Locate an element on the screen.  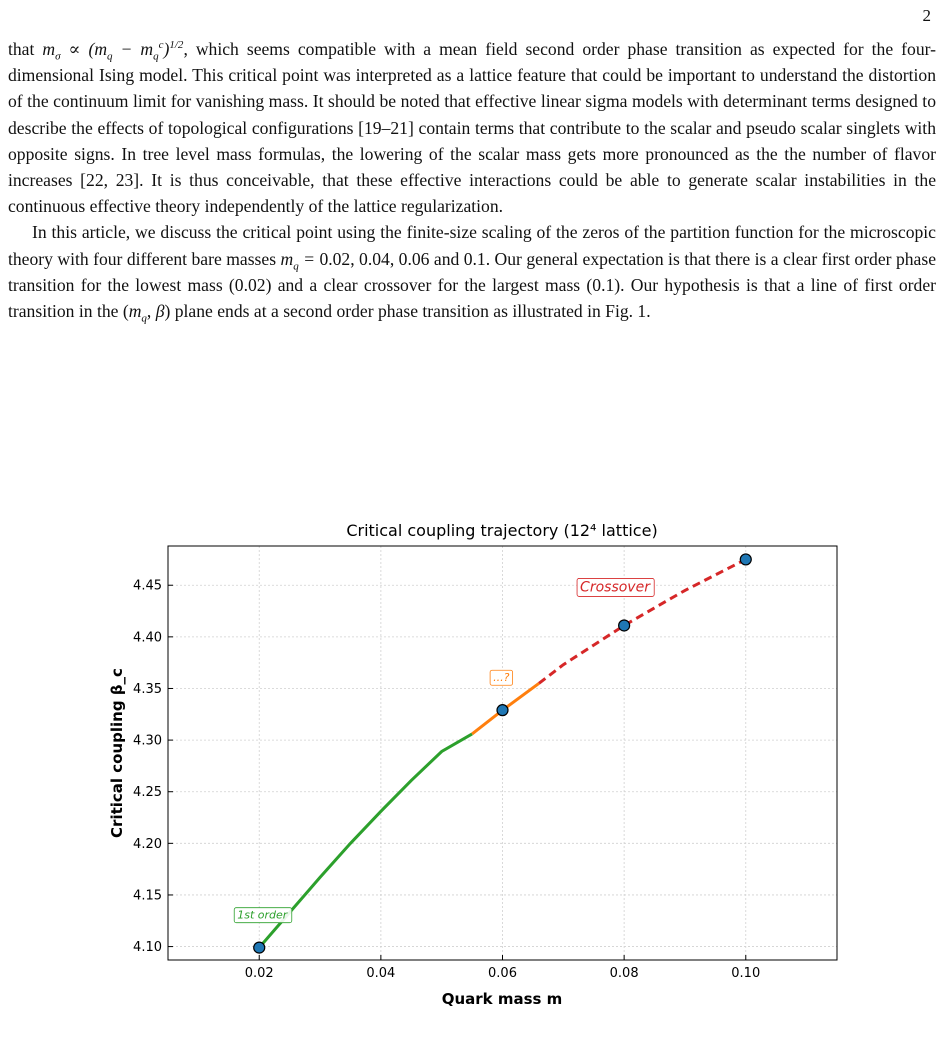
y-tick-label: 4.25 is located at coordinates (147, 792).